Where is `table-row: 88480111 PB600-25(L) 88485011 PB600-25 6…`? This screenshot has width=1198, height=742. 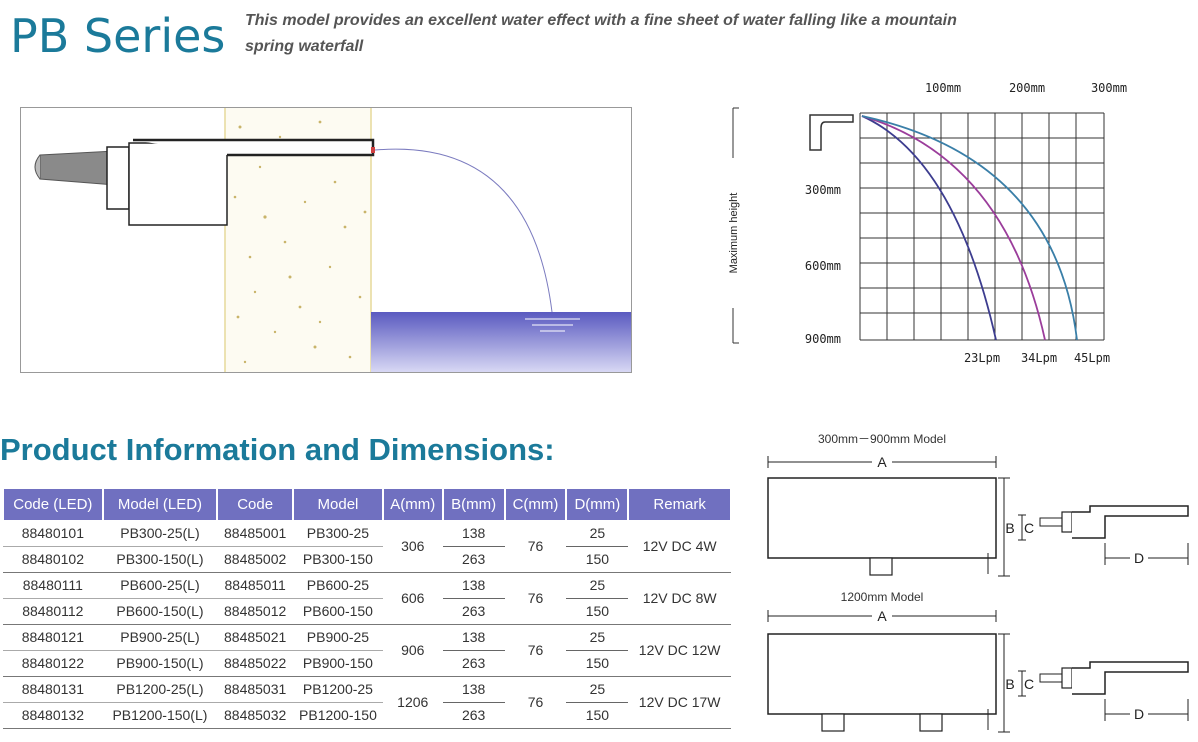 table-row: 88480111 PB600-25(L) 88485011 PB600-25 6… is located at coordinates (367, 598).